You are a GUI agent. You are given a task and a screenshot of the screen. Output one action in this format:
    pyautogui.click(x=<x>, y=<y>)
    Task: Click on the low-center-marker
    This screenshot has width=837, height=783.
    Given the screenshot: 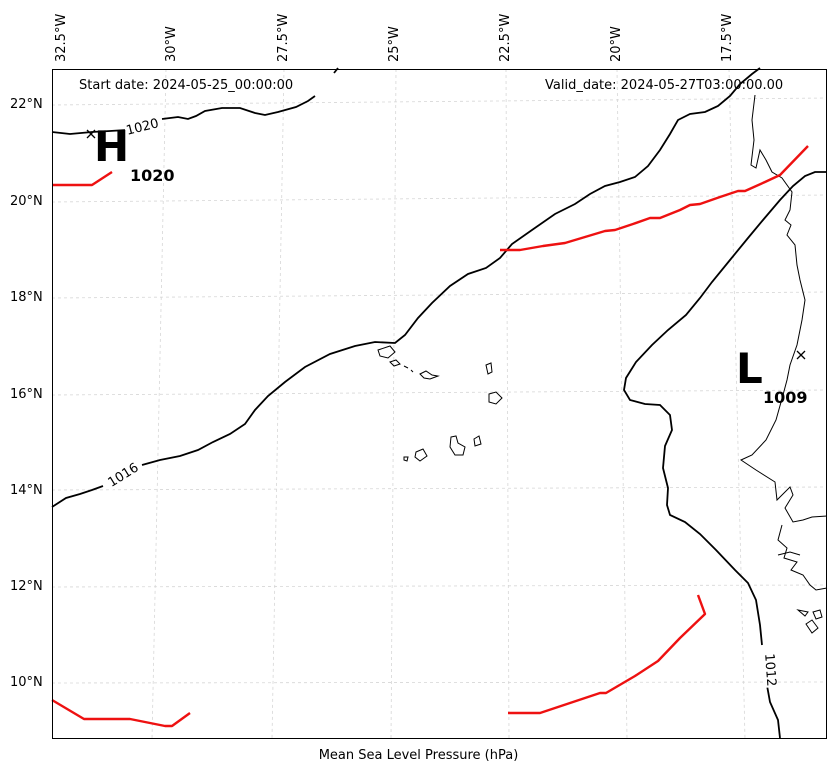 What is the action you would take?
    pyautogui.click(x=801, y=355)
    